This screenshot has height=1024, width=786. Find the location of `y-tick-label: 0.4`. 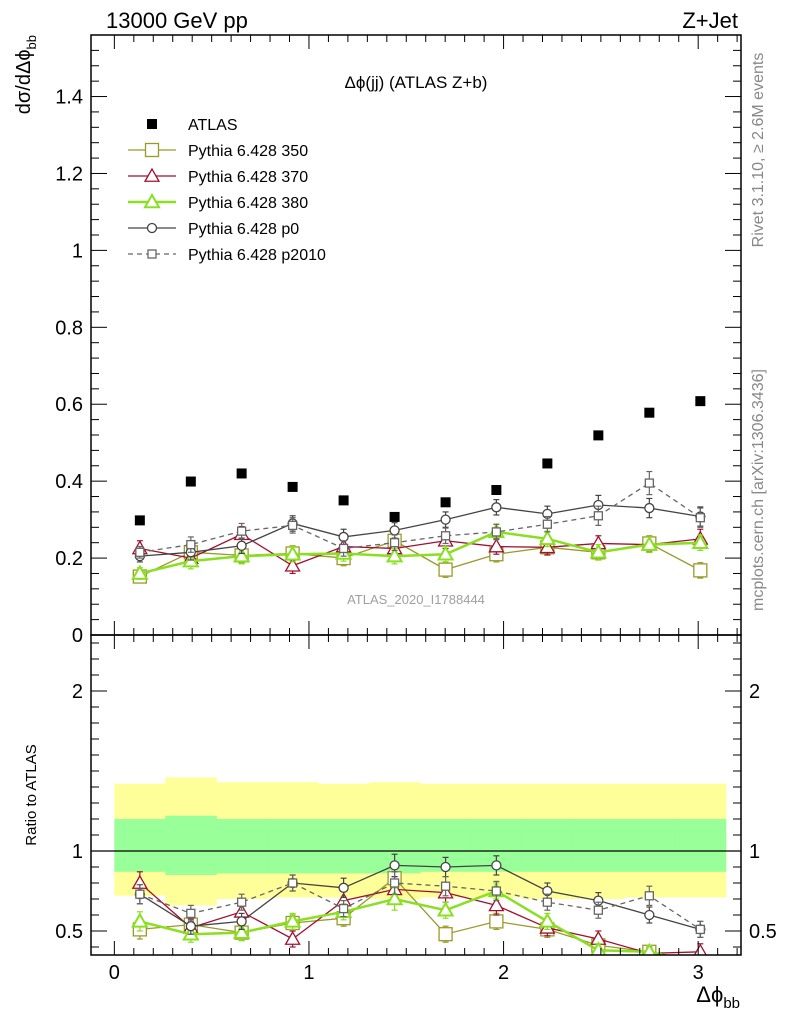

y-tick-label: 0.4 is located at coordinates (69, 482).